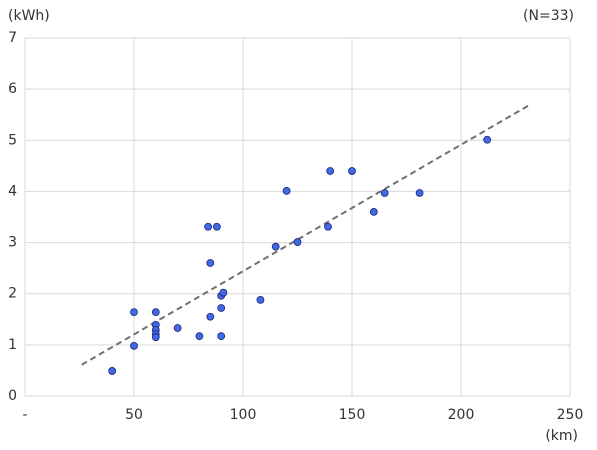 Image resolution: width=597 pixels, height=450 pixels. What do you see at coordinates (24, 415) in the screenshot?
I see `x-tick-label: -` at bounding box center [24, 415].